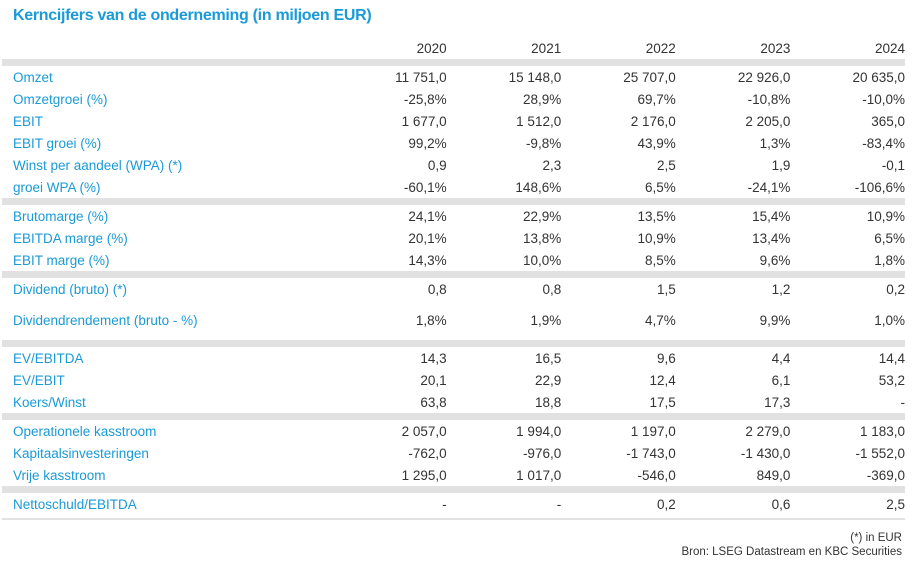 Image resolution: width=912 pixels, height=562 pixels. I want to click on cell-value: 148,6%, so click(538, 187).